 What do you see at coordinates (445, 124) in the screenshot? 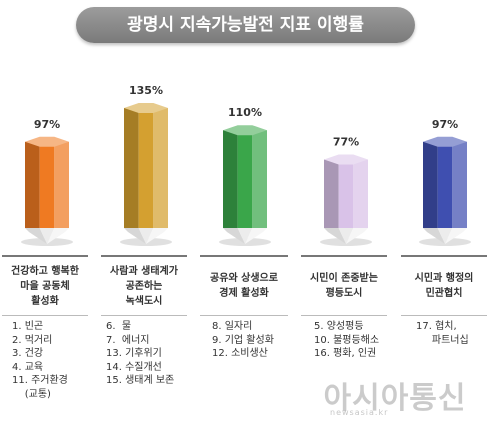
I see `bar-4-value-label: 97%` at bounding box center [445, 124].